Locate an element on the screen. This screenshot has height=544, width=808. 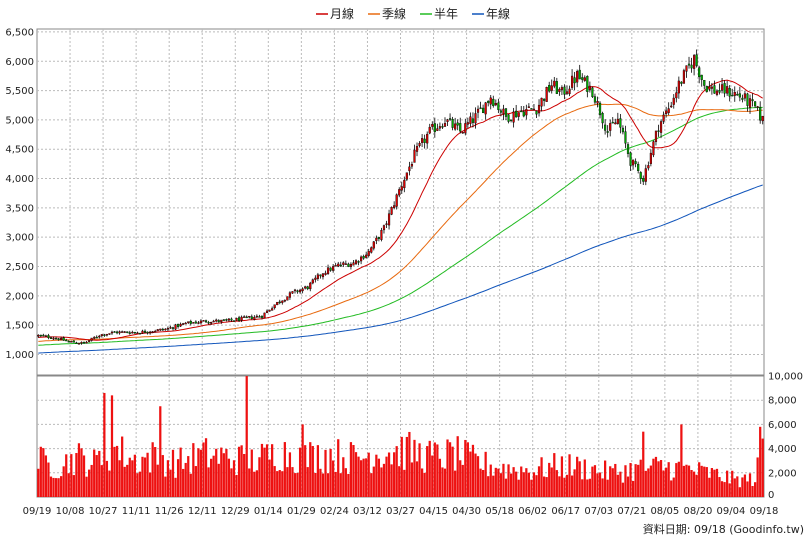
x-tick-label: 12/29 is located at coordinates (235, 511).